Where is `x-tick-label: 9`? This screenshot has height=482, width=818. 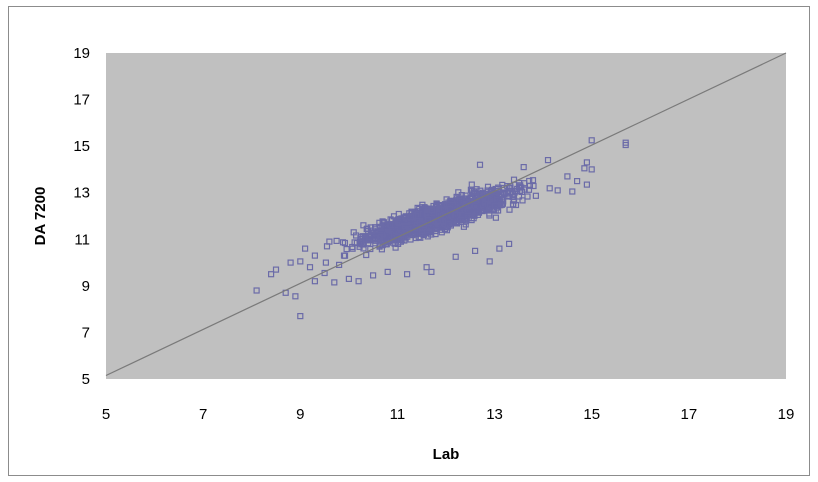 x-tick-label: 9 is located at coordinates (300, 414).